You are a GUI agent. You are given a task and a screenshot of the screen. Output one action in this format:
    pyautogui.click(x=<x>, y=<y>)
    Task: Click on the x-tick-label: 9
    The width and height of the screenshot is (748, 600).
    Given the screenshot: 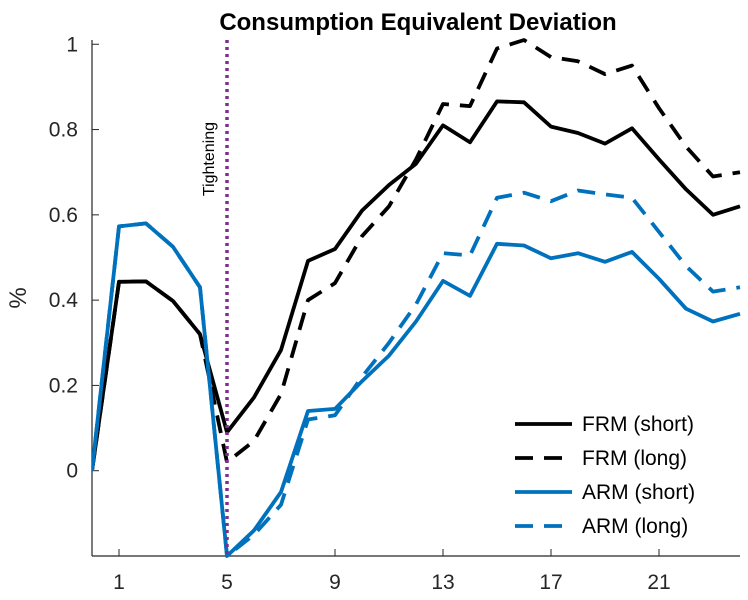 What is the action you would take?
    pyautogui.click(x=335, y=582)
    